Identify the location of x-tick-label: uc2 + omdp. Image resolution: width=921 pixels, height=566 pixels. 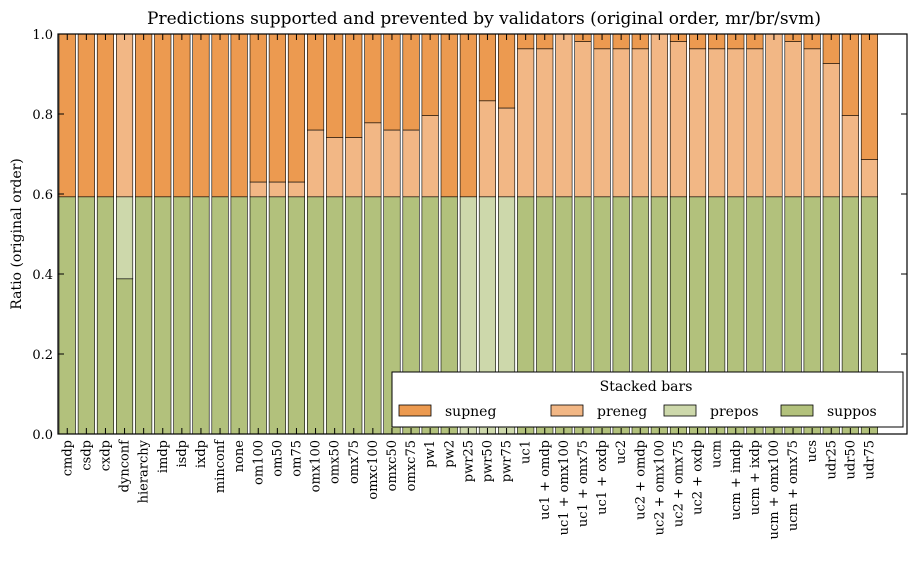
(640, 480).